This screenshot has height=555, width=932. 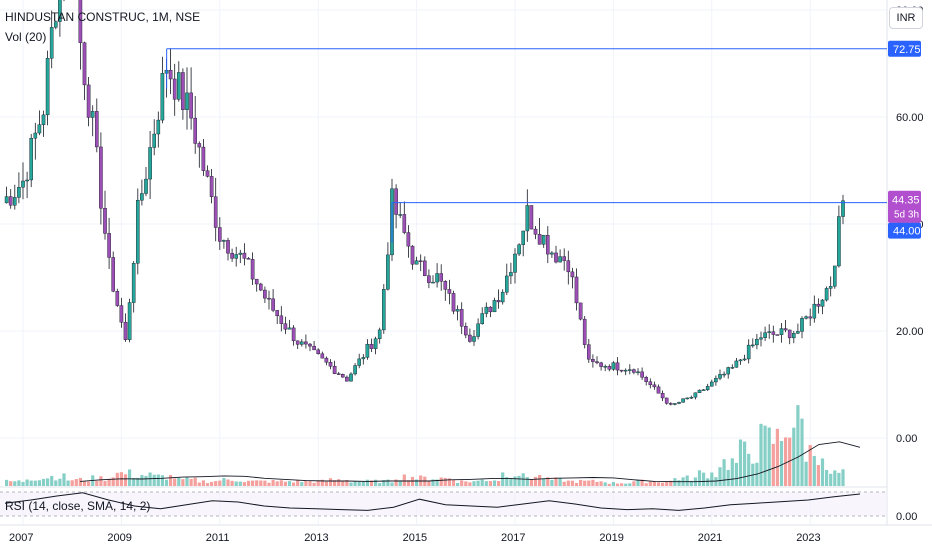 I want to click on time-axis-tick: 2009, so click(x=119, y=538).